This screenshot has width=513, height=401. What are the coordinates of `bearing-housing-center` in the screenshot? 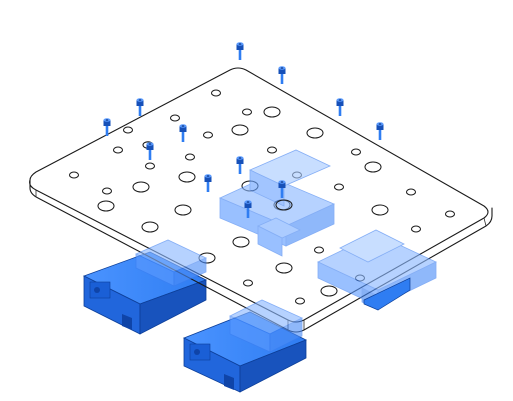 It's located at (277, 203).